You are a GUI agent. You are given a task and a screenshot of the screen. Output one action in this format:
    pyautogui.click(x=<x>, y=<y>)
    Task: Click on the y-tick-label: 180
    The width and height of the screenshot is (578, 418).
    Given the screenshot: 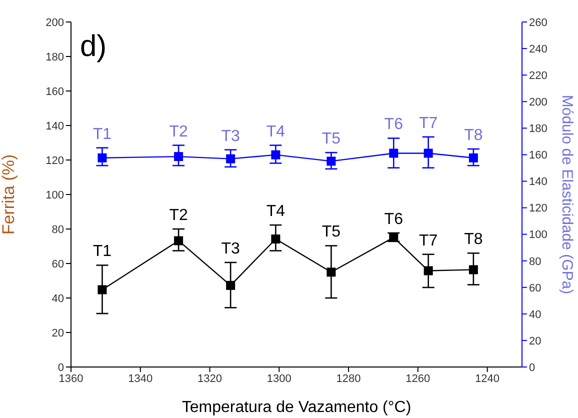 What is the action you would take?
    pyautogui.click(x=55, y=57)
    